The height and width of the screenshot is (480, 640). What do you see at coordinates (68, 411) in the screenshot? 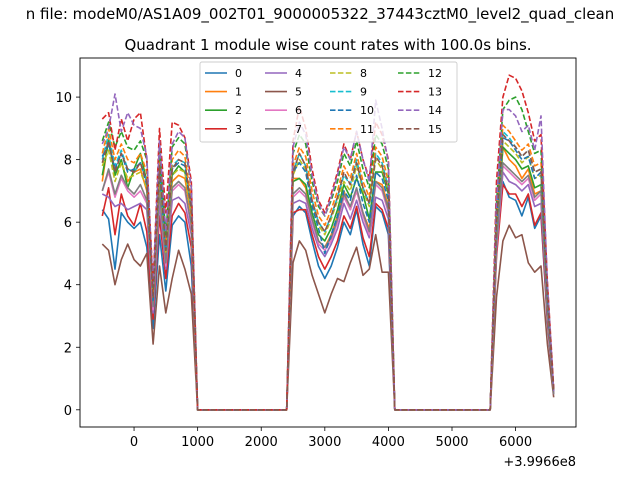
I see `y-tick-label: 0` at bounding box center [68, 411].